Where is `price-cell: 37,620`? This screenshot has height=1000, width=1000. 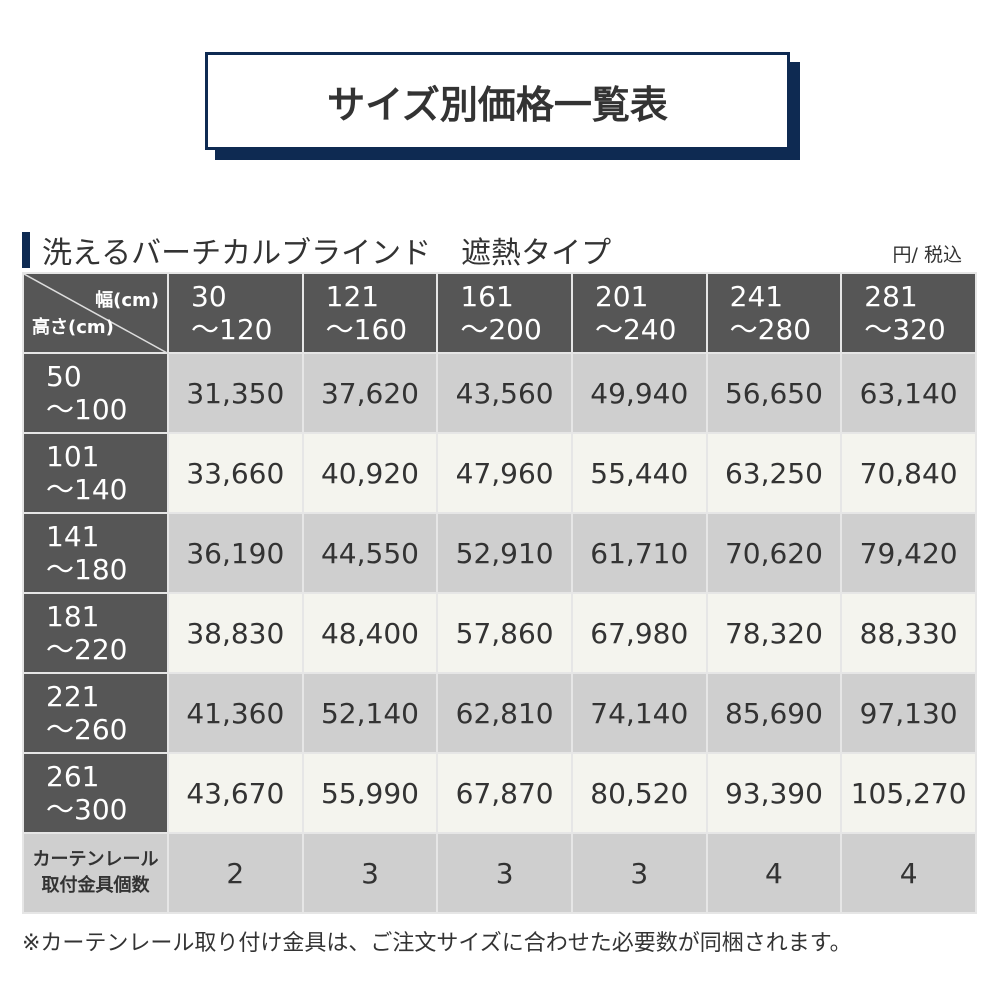 price-cell: 37,620 is located at coordinates (370, 393).